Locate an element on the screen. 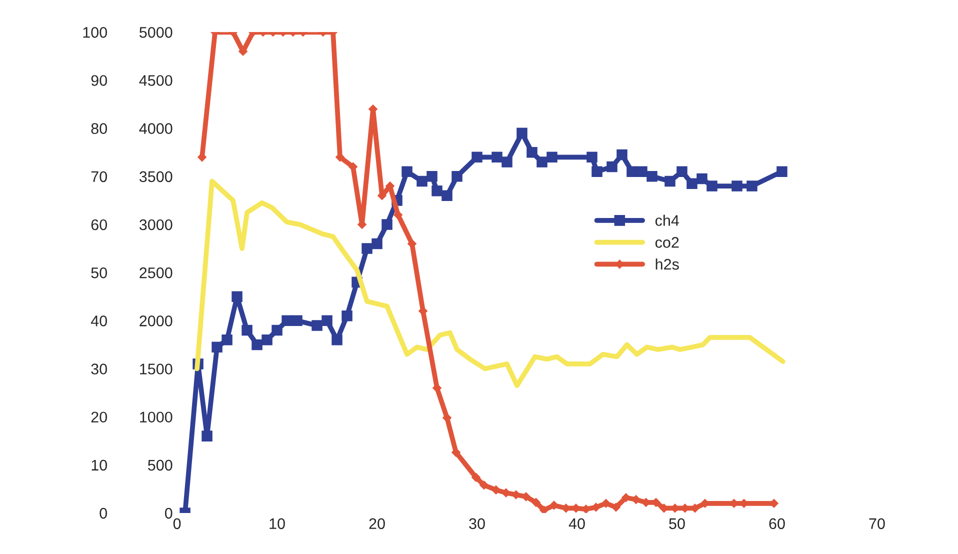 This screenshot has height=554, width=958. x-tick-label: 30 is located at coordinates (477, 524).